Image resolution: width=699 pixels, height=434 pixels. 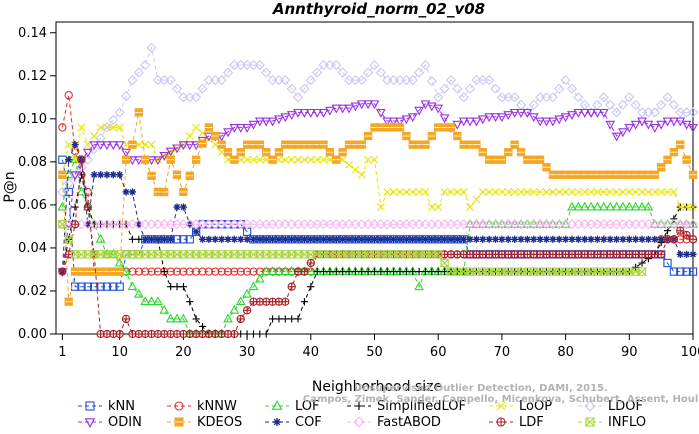 What do you see at coordinates (292, 406) in the screenshot?
I see `legend-item-lof: LOF` at bounding box center [292, 406].